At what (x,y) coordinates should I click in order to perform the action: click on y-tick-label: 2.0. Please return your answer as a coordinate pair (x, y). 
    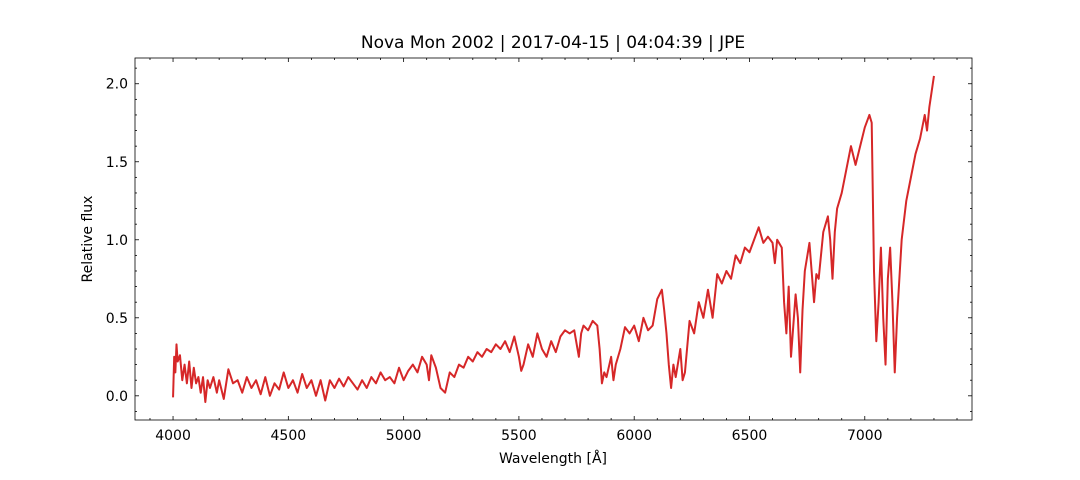
    Looking at the image, I should click on (117, 85).